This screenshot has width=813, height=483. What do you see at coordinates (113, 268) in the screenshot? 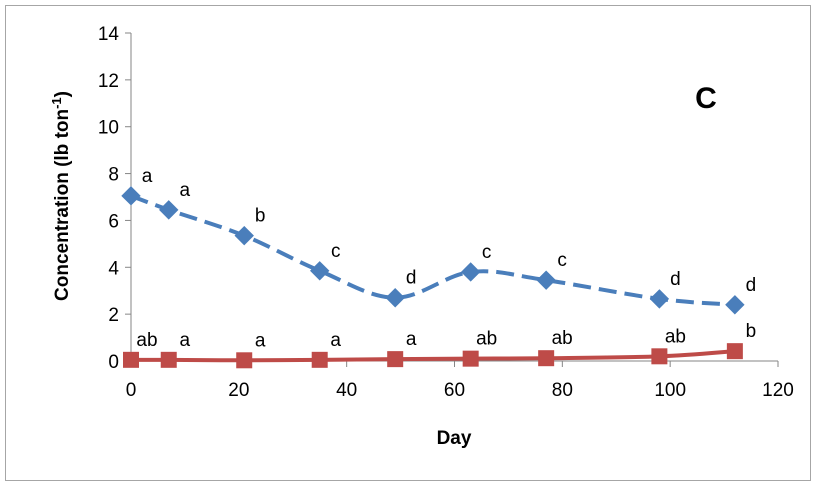
I see `y-tick-label: 4` at bounding box center [113, 268].